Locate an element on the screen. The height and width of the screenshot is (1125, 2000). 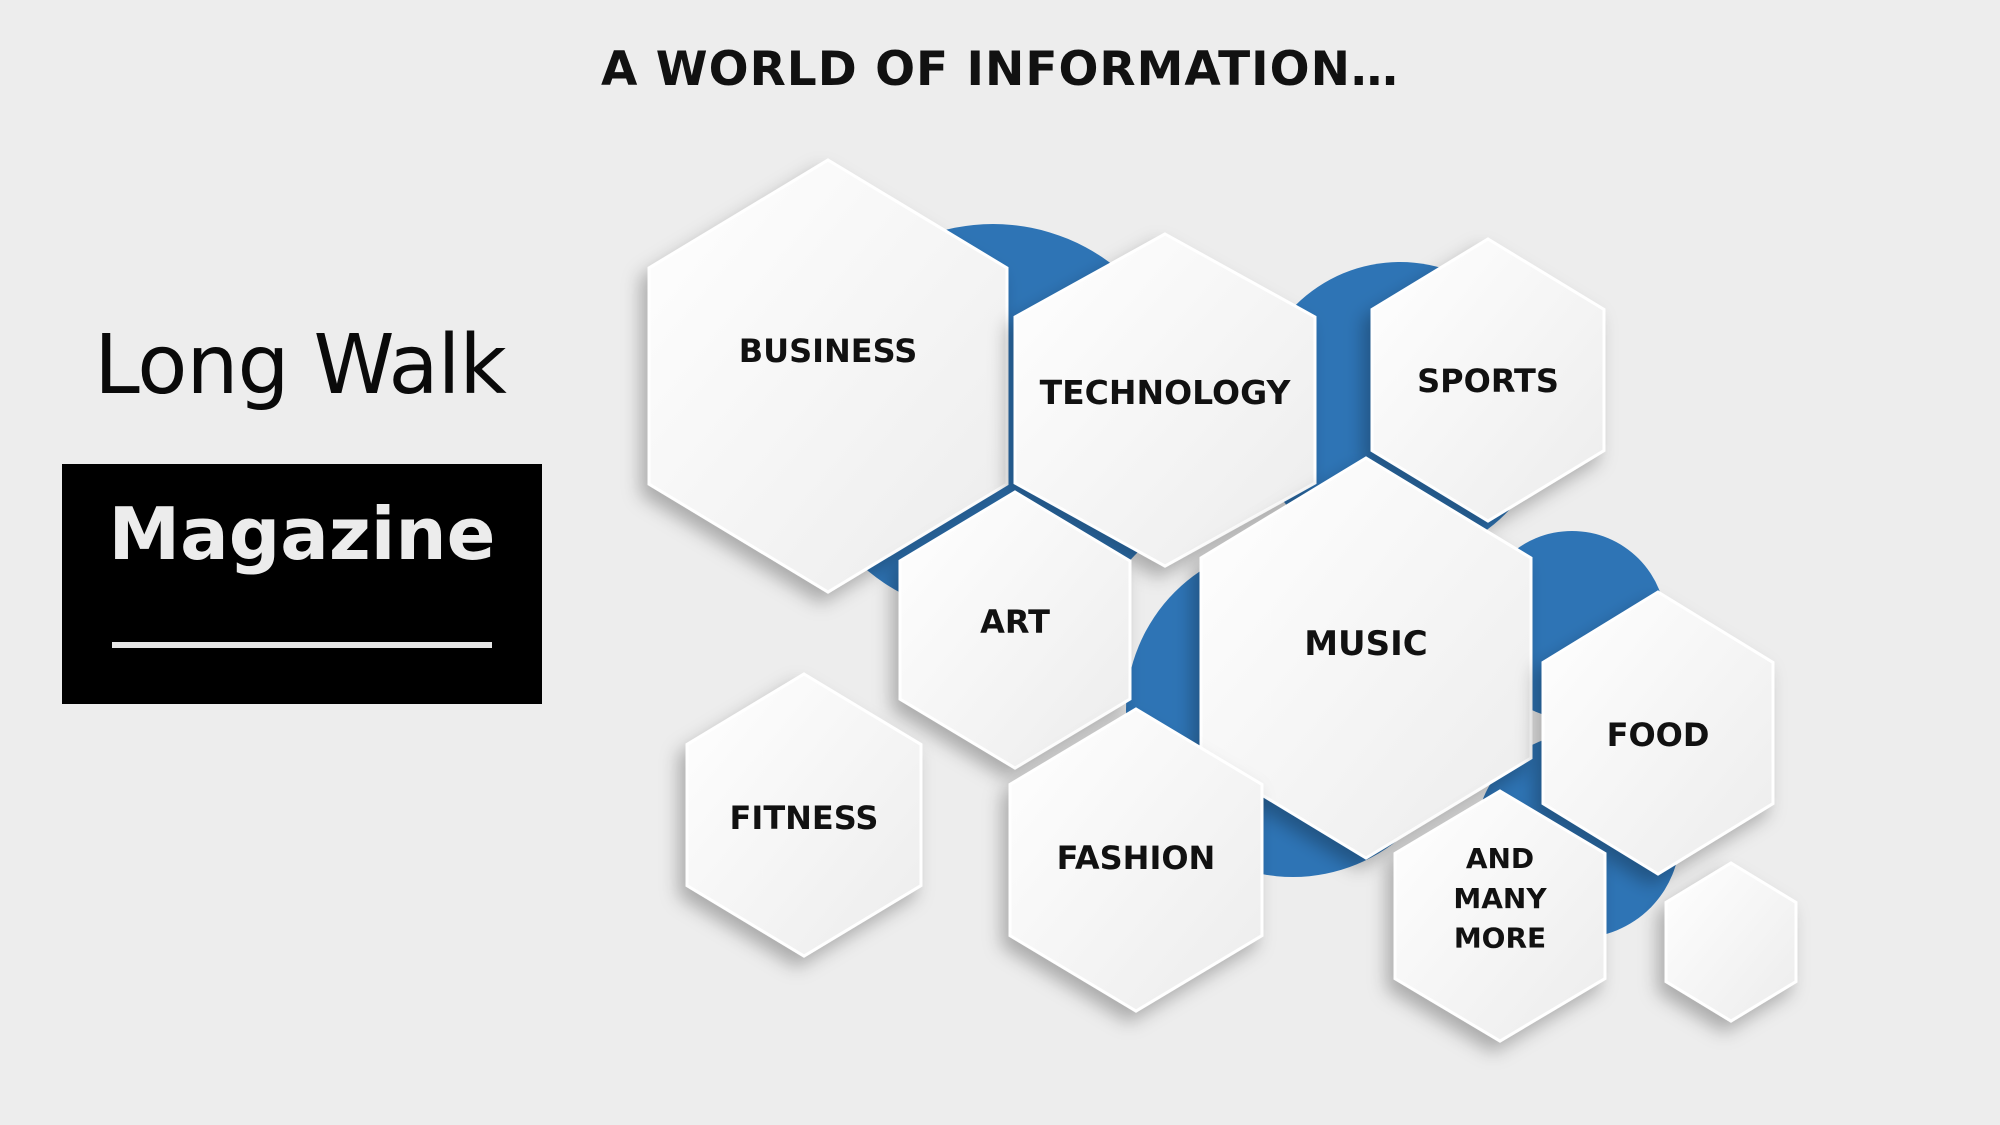
hex-shape-sports is located at coordinates (1488, 380).